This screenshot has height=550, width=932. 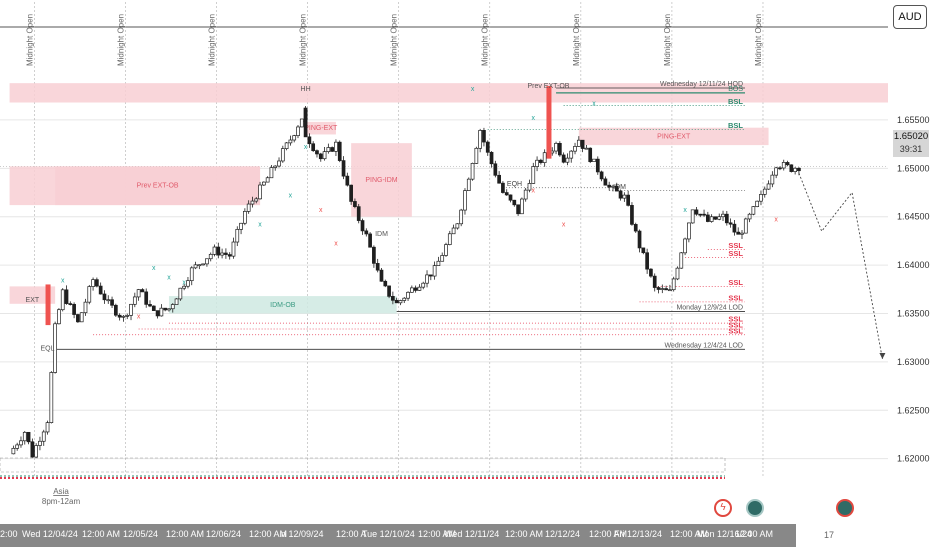 I want to click on level-label: BSL, so click(x=735, y=101).